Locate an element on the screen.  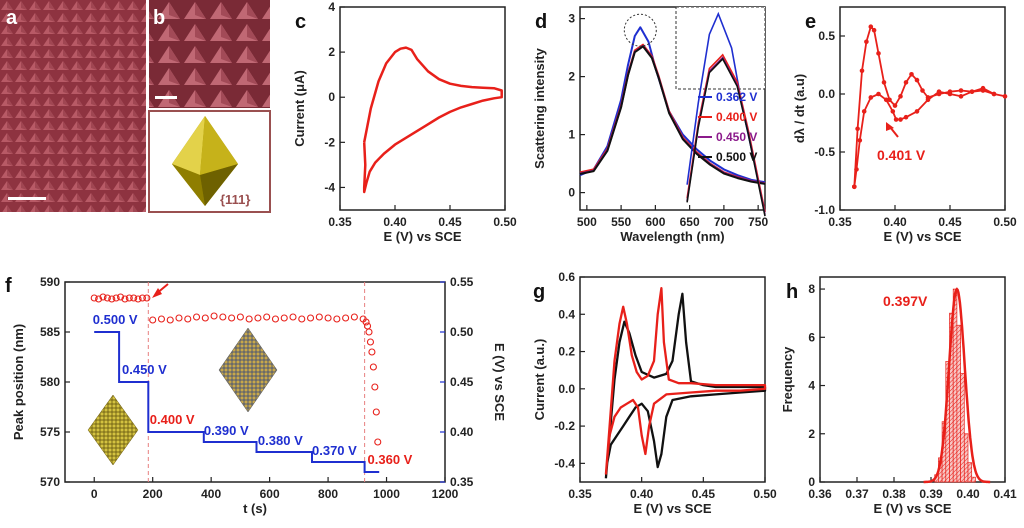
sem-image-b is located at coordinates (209, 54).